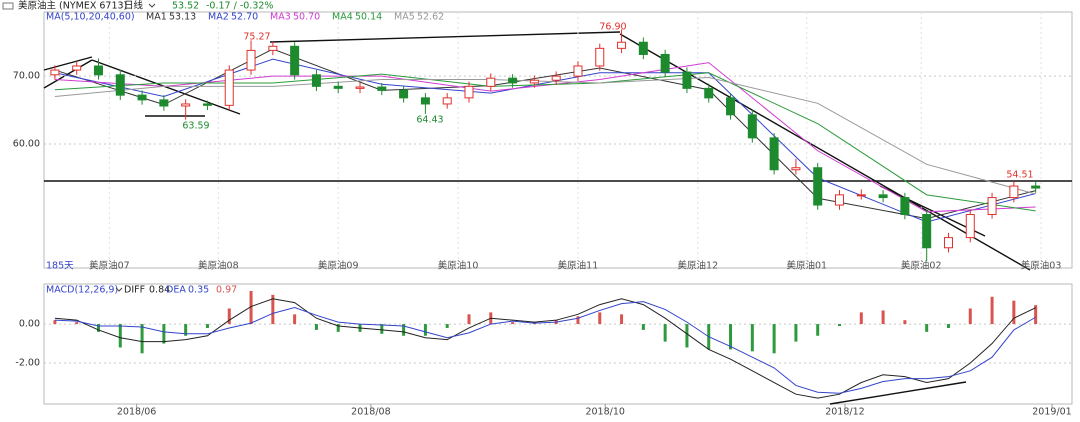 This screenshot has height=422, width=1080. Describe the element at coordinates (807, 266) in the screenshot. I see `x-tick-label: 美原油01` at that location.